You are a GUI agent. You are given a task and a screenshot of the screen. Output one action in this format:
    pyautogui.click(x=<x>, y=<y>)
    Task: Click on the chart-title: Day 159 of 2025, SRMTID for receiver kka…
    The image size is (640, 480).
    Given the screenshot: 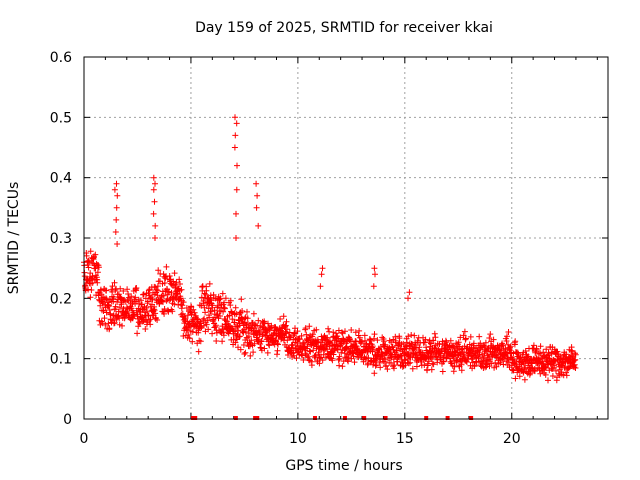 What is the action you would take?
    pyautogui.click(x=344, y=28)
    